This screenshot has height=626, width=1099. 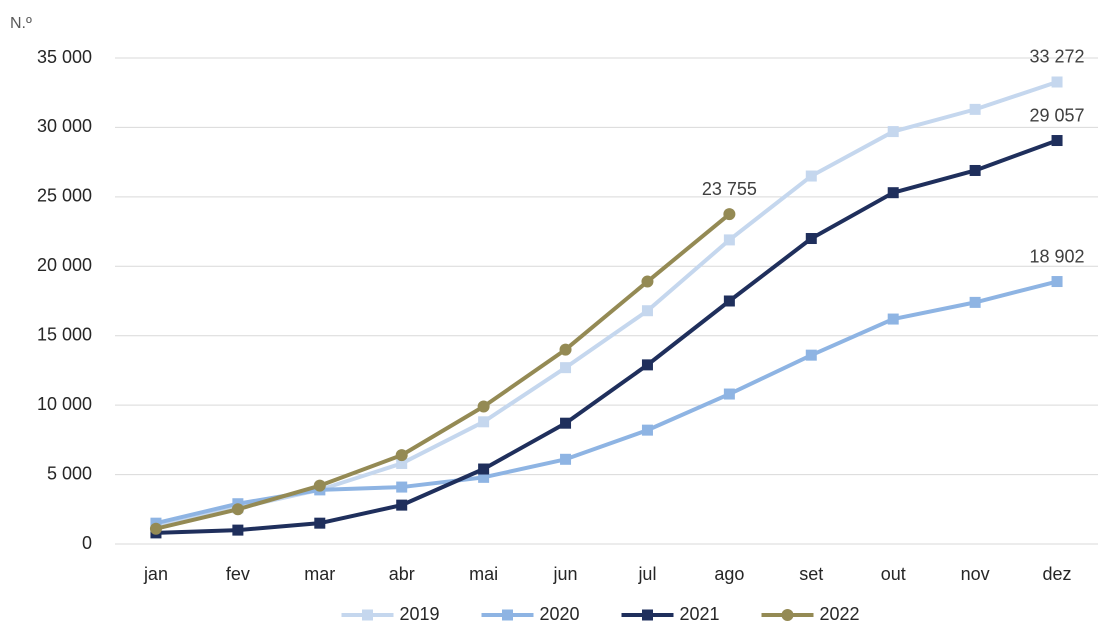 What do you see at coordinates (420, 614) in the screenshot?
I see `legend-label: 2019` at bounding box center [420, 614].